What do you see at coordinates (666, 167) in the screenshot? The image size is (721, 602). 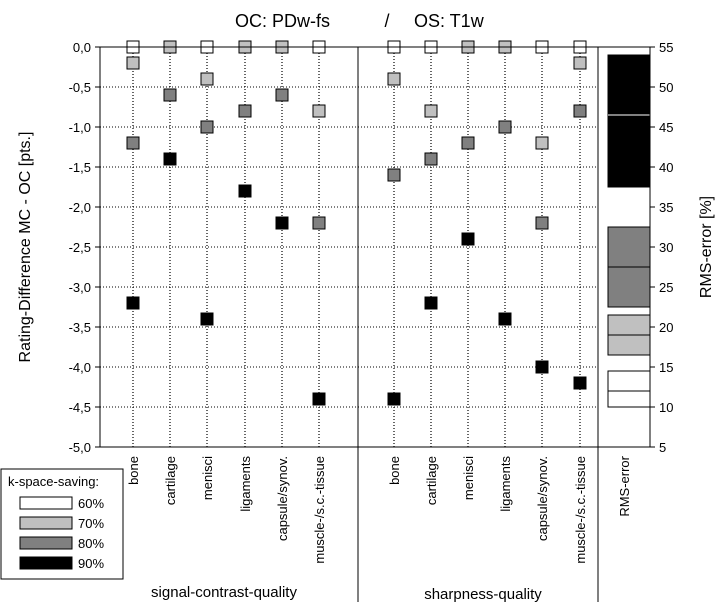 I see `y2-tick-label: 40` at bounding box center [666, 167].